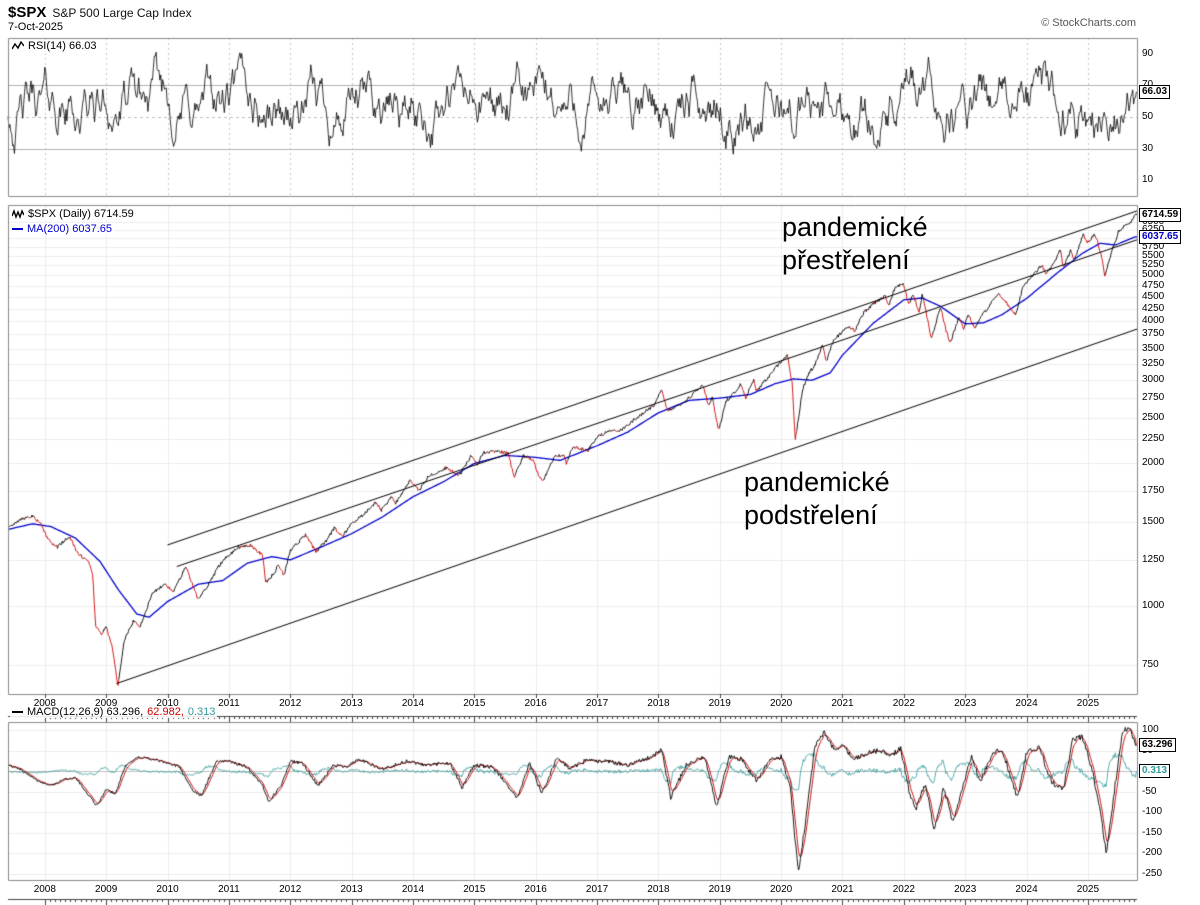  I want to click on chart-date: 7-Oct-2025, so click(36, 27).